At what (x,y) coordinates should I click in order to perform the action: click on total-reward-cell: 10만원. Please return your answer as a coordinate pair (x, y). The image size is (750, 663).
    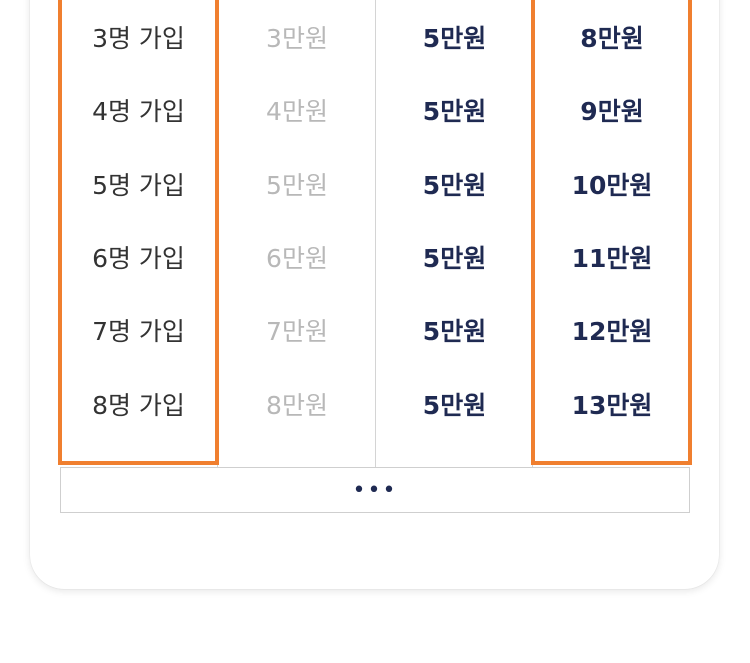
    Looking at the image, I should click on (612, 185).